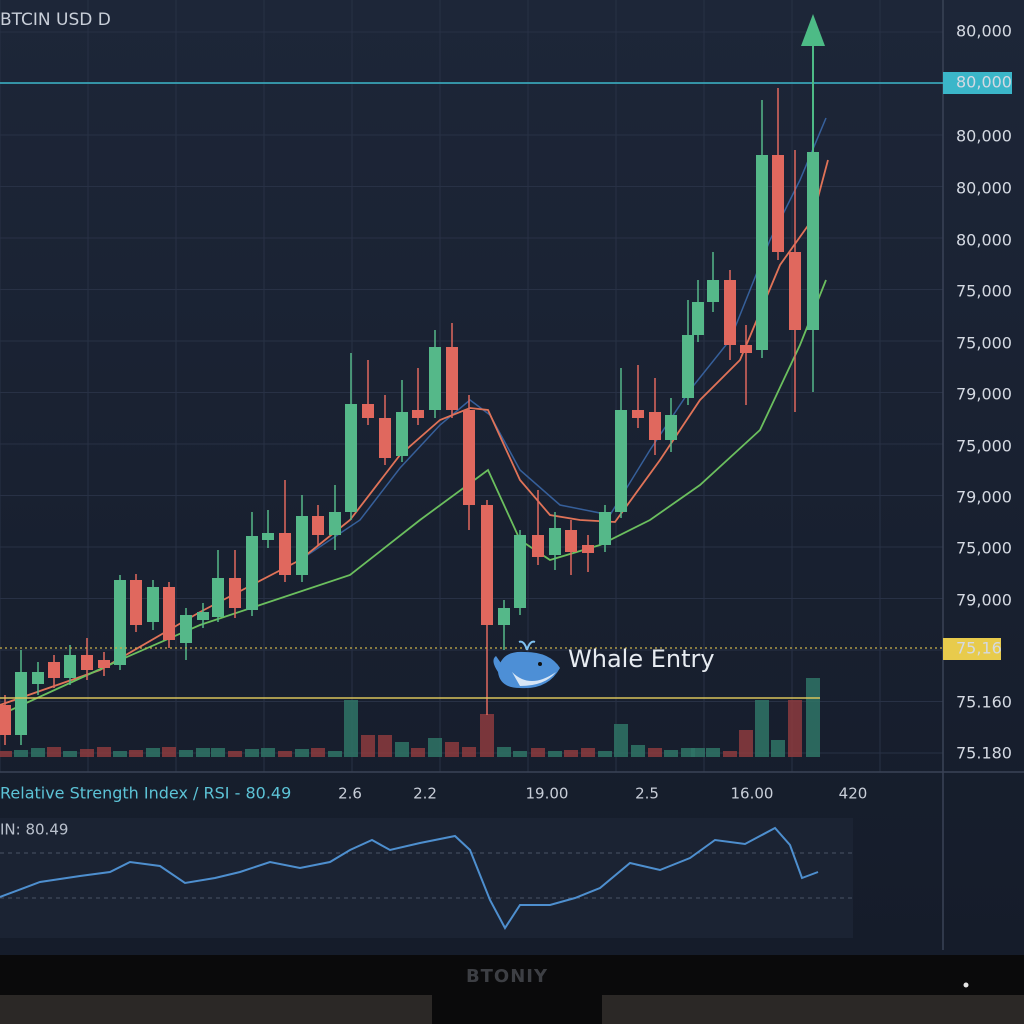 The height and width of the screenshot is (1024, 1024). What do you see at coordinates (647, 794) in the screenshot?
I see `time-label: 2.5` at bounding box center [647, 794].